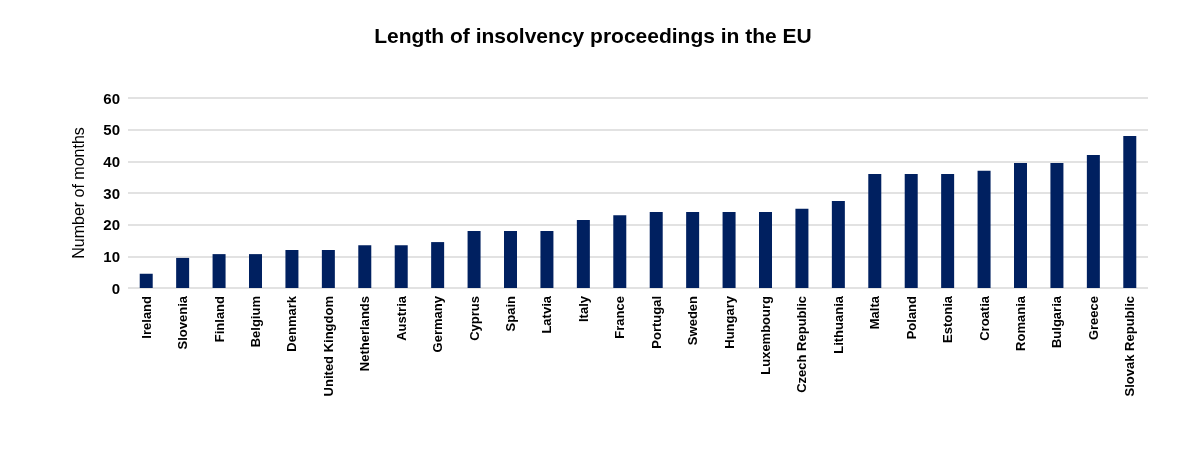 The height and width of the screenshot is (468, 1189). Describe the element at coordinates (474, 318) in the screenshot. I see `x-tick-label: Cyprus` at that location.